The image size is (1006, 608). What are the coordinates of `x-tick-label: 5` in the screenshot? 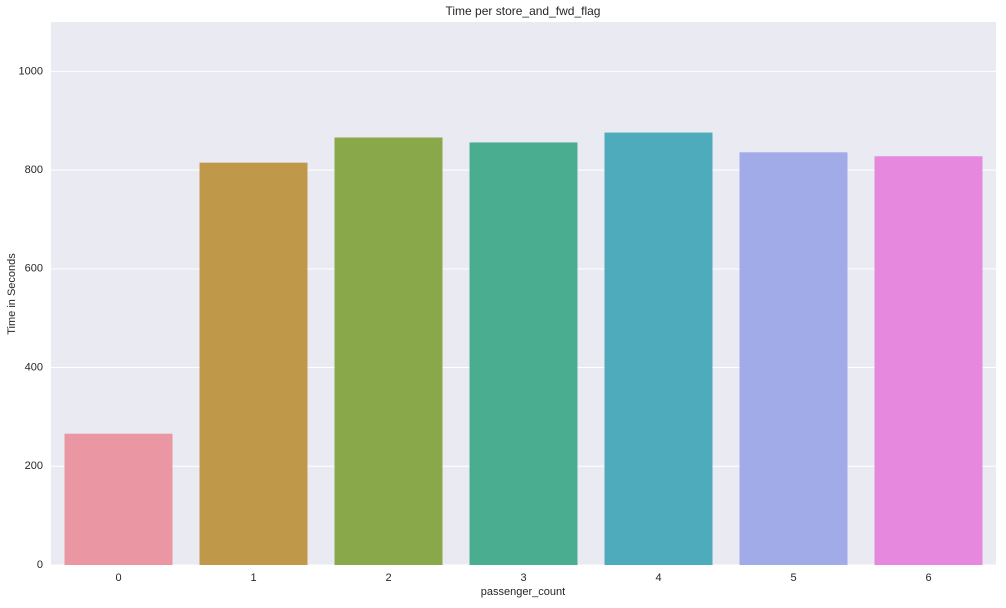 It's located at (793, 578).